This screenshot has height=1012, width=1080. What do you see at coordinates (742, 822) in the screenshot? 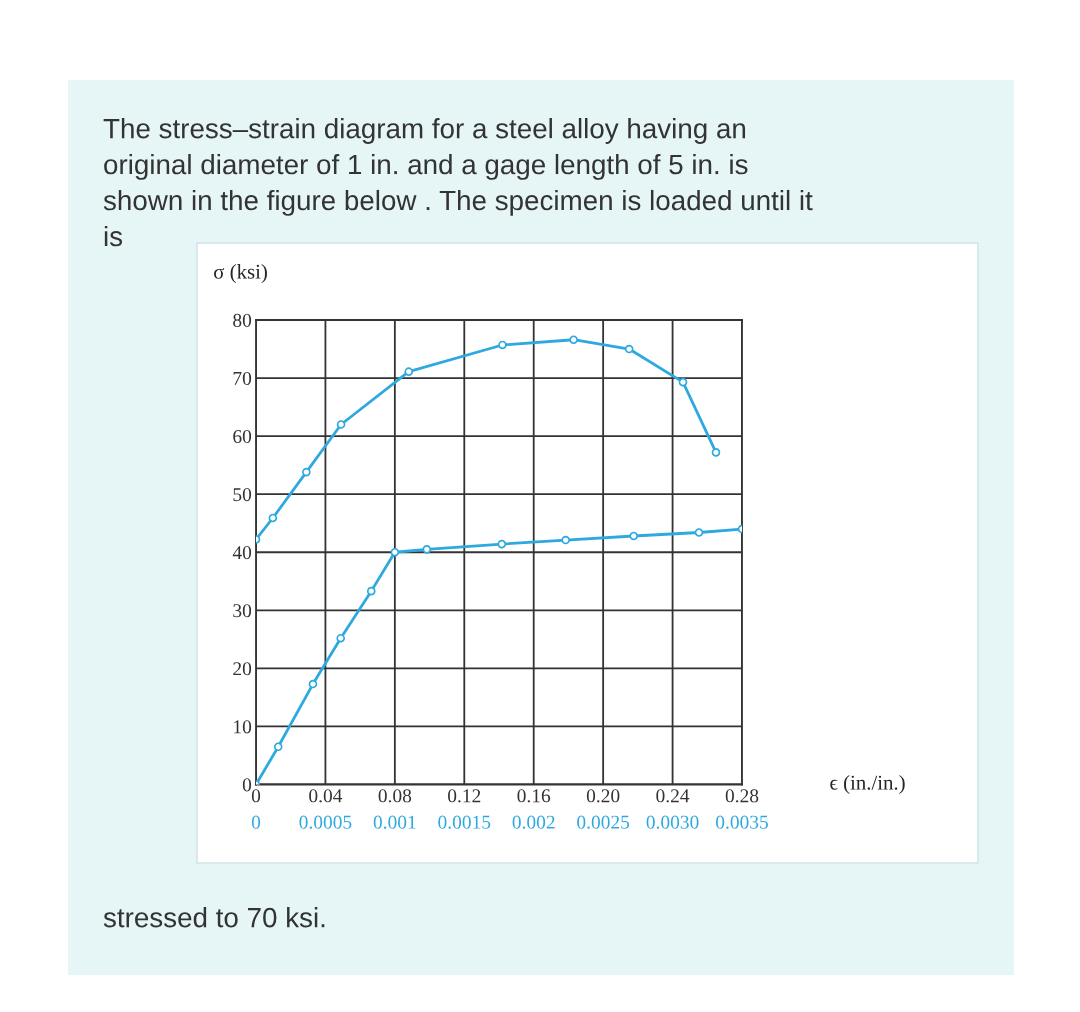
I see `x2-tick-label: 0.0035` at bounding box center [742, 822].